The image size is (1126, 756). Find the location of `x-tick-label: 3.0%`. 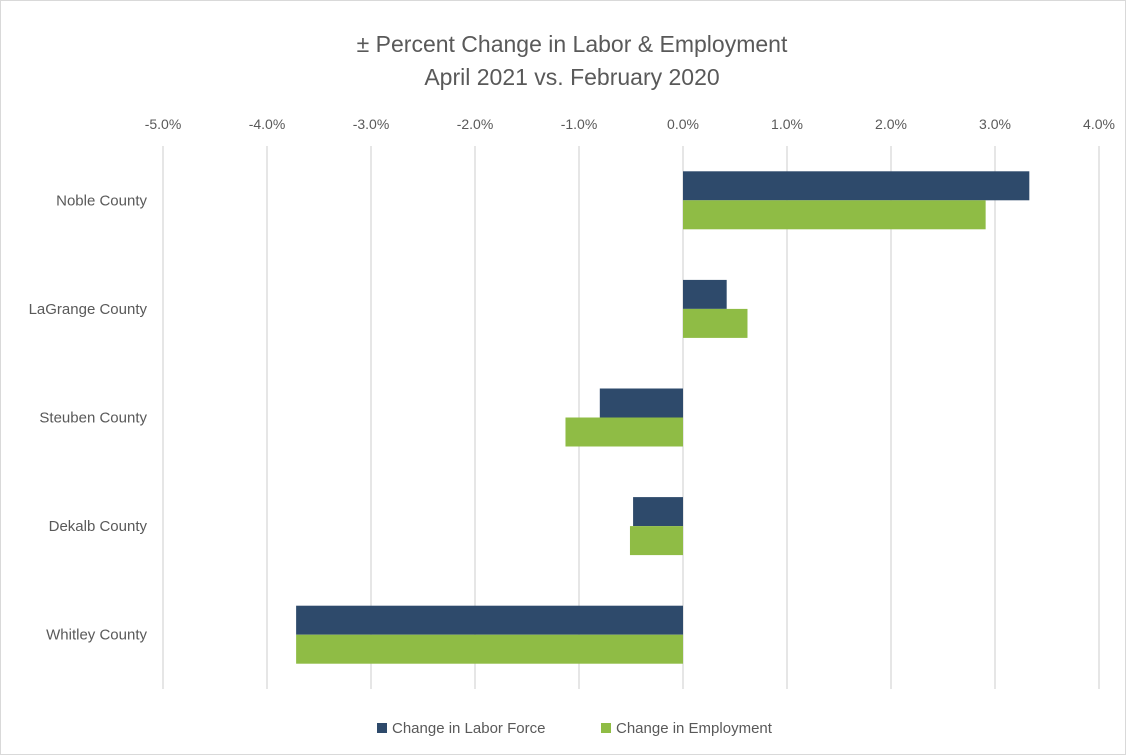

x-tick-label: 3.0% is located at coordinates (995, 124).